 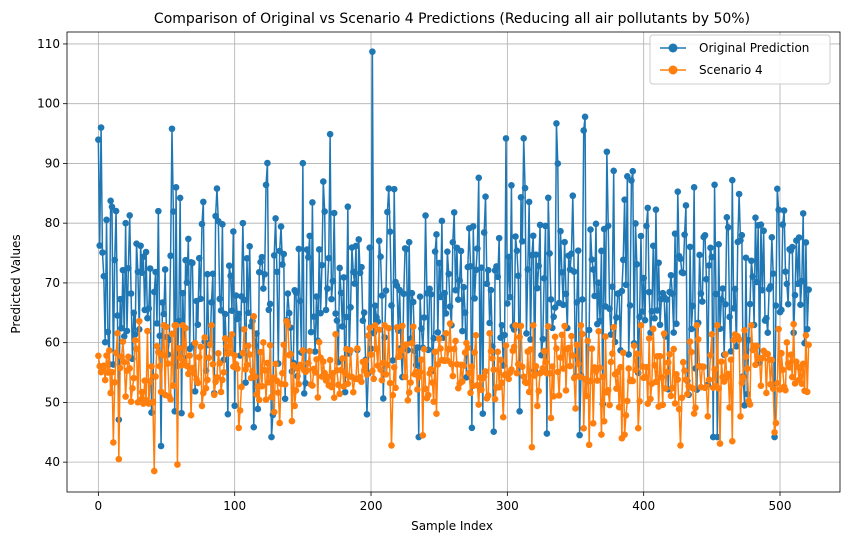 I want to click on legend-frame, so click(x=740, y=59).